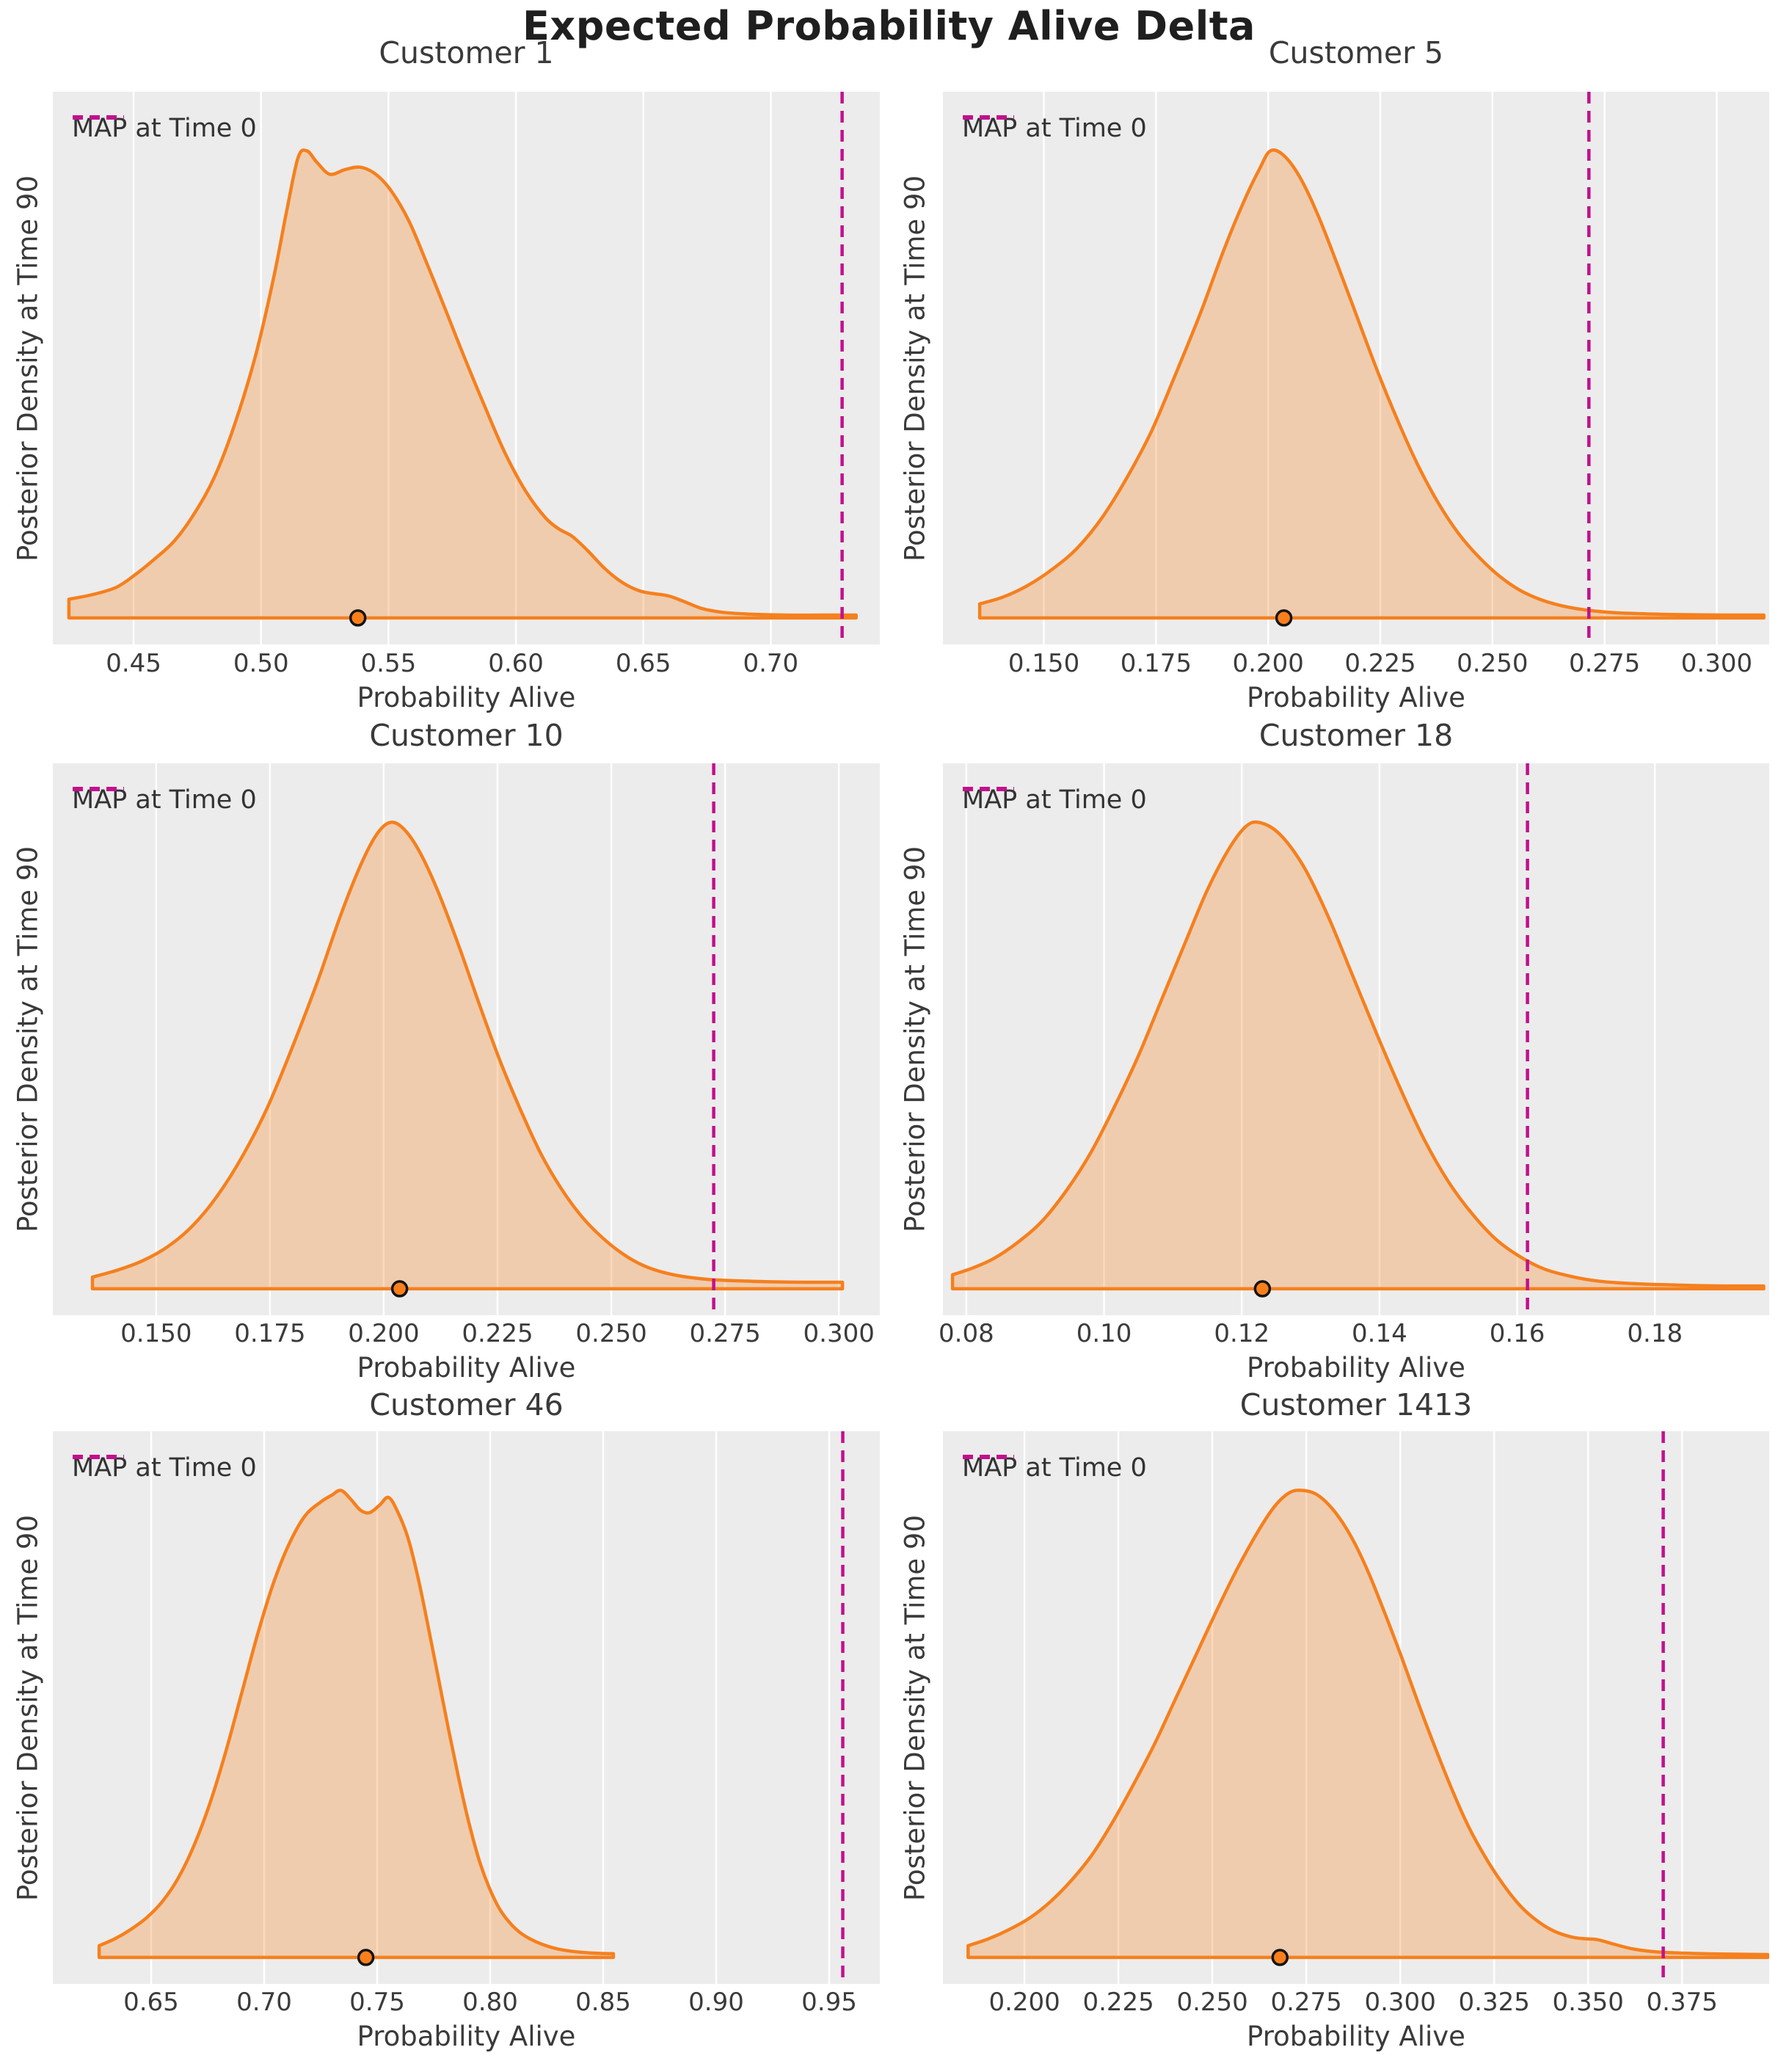 Image resolution: width=1778 pixels, height=2072 pixels. What do you see at coordinates (261, 664) in the screenshot?
I see `x-tick-label: 0.50` at bounding box center [261, 664].